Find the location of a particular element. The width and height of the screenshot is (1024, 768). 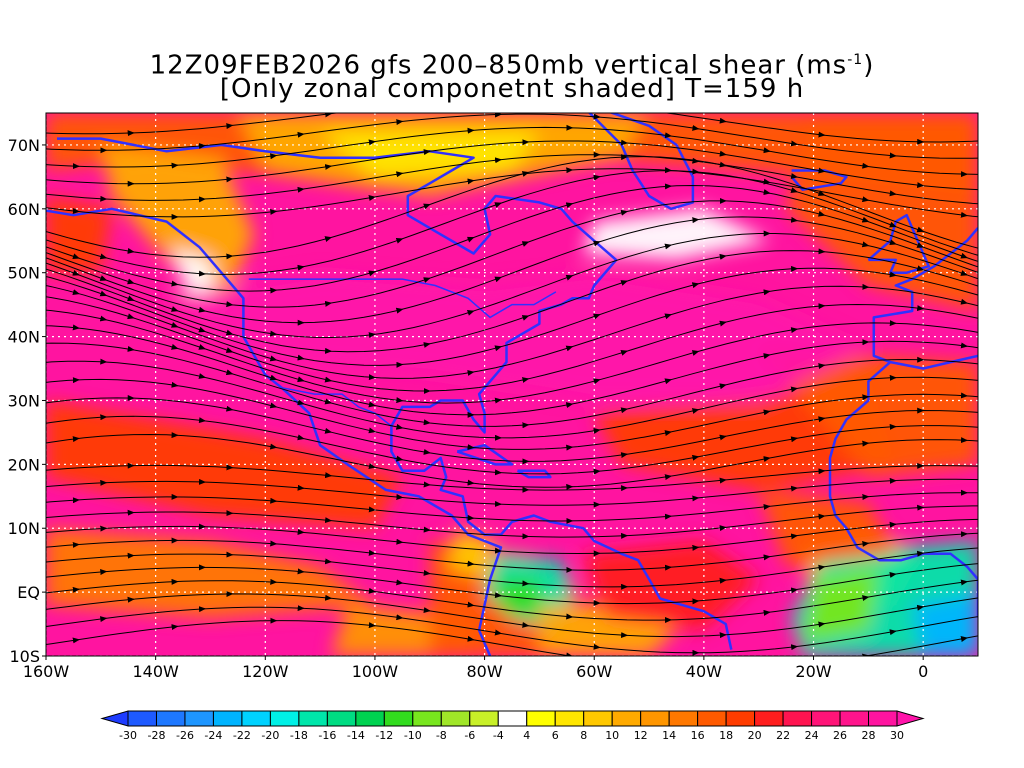

colorbar-label: 28 is located at coordinates (869, 735).